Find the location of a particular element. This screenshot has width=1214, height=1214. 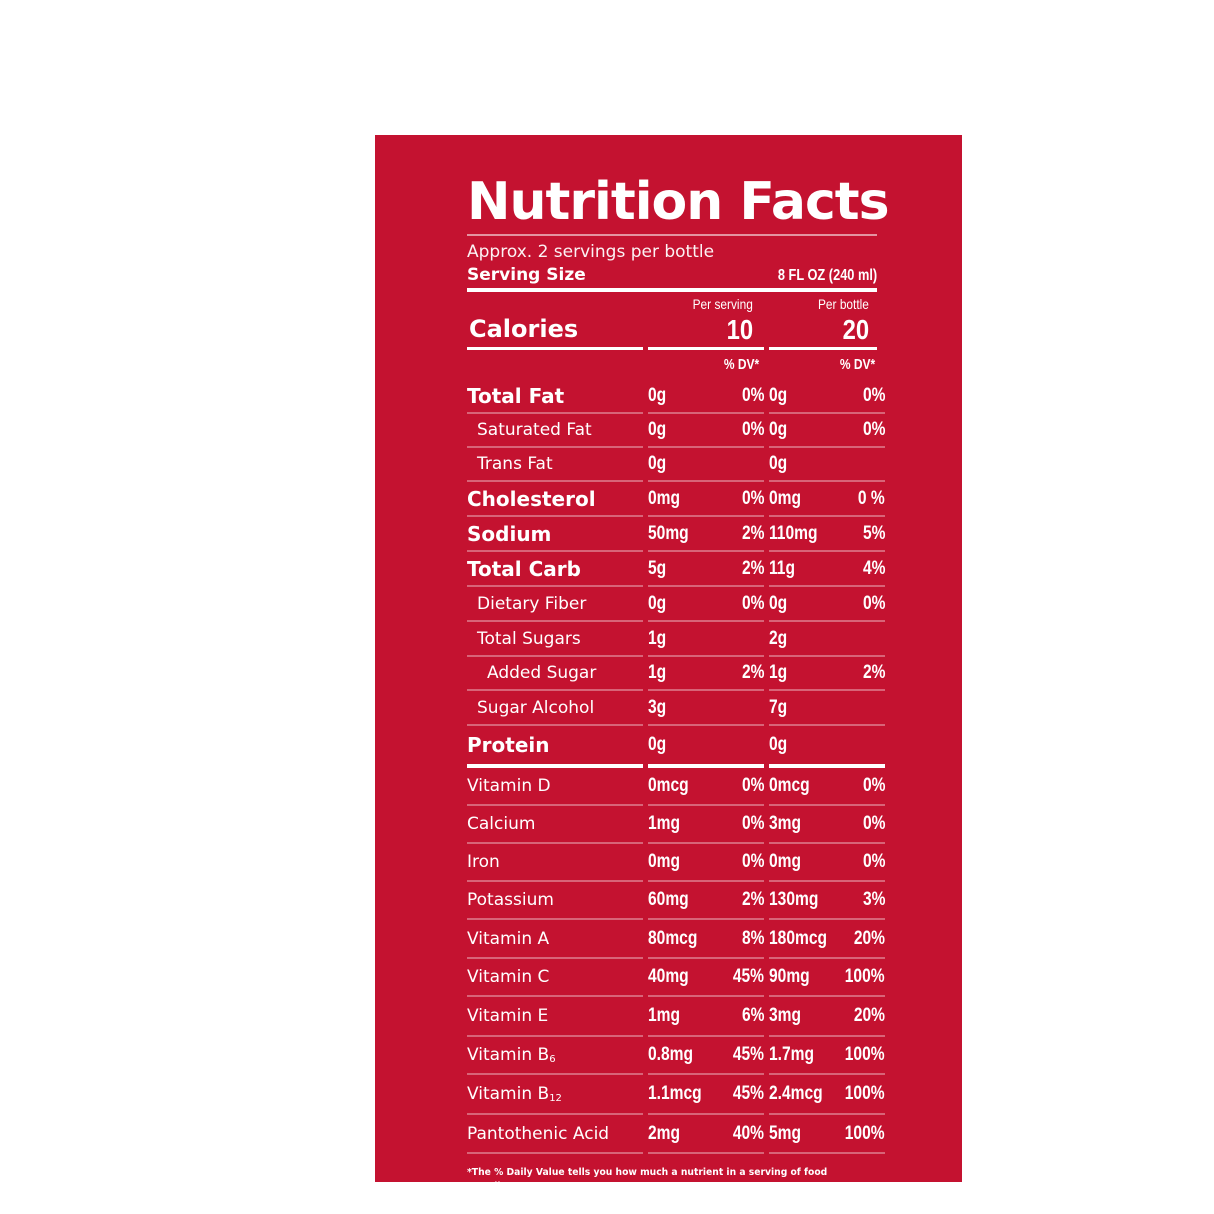

nutrient-name-text: Sugar Alcohol is located at coordinates (536, 707).